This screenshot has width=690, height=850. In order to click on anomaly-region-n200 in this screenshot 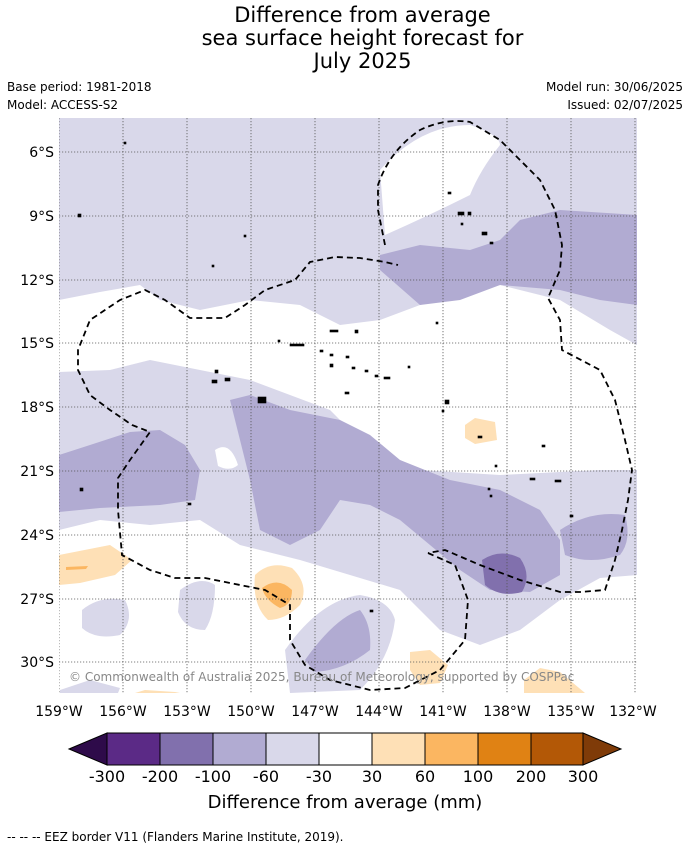, I will do `click(504, 573)`.